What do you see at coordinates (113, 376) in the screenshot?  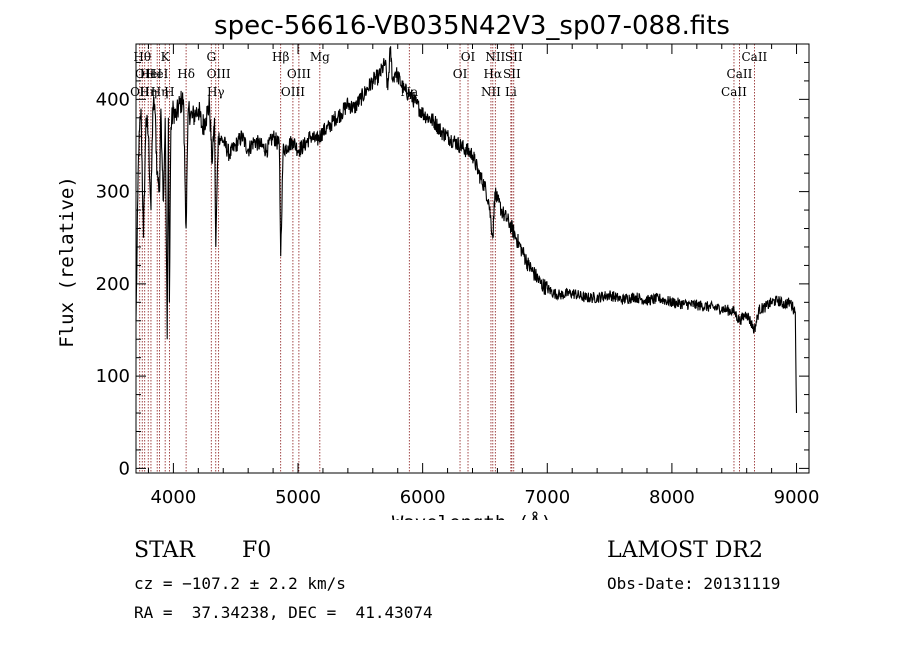 I see `y-tick-label: 100` at bounding box center [113, 376].